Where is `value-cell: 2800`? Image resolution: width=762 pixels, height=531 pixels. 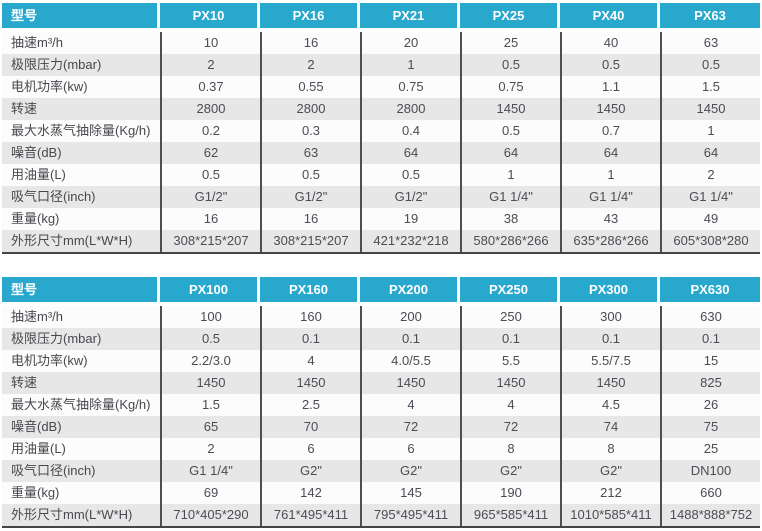
value-cell: 2800 is located at coordinates (310, 109).